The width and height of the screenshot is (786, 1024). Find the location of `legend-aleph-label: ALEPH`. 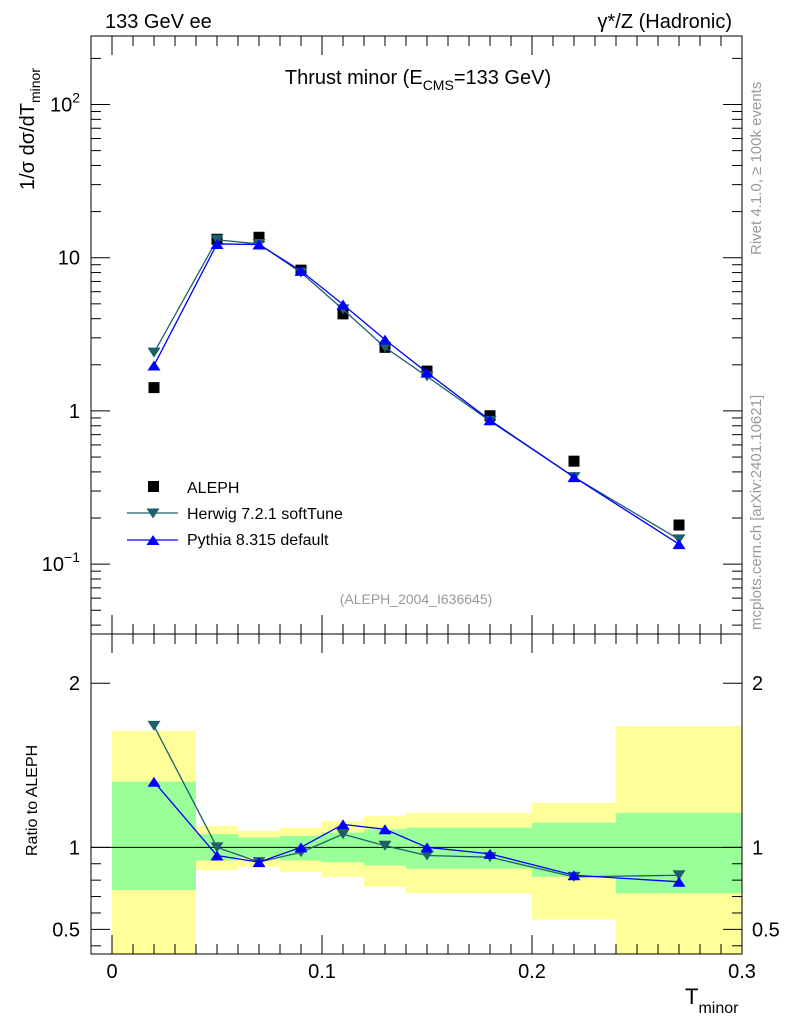

legend-aleph-label: ALEPH is located at coordinates (213, 488).